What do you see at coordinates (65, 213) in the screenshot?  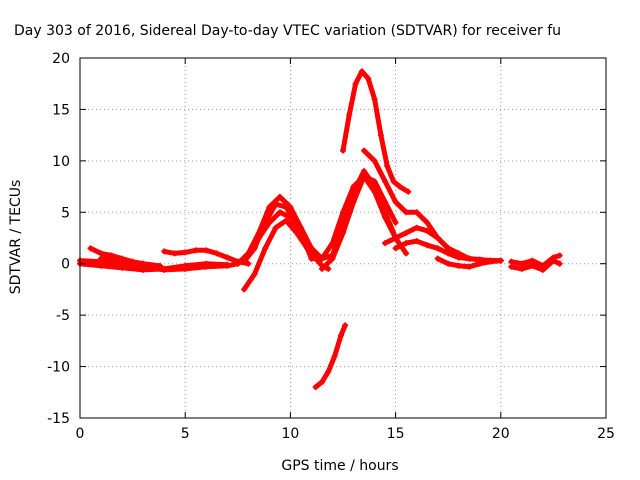 I see `y-tick-label: 5` at bounding box center [65, 213].